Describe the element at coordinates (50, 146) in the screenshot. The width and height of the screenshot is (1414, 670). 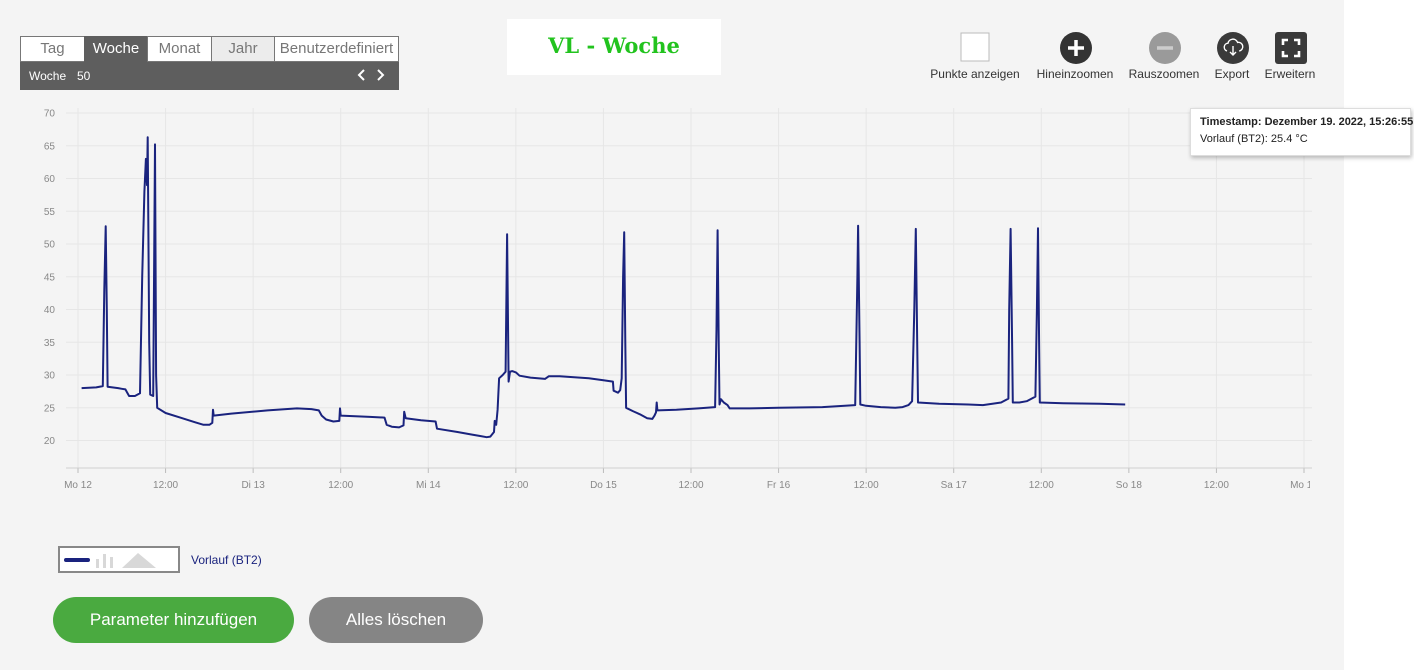
I see `y-tick-label: 65` at that location.